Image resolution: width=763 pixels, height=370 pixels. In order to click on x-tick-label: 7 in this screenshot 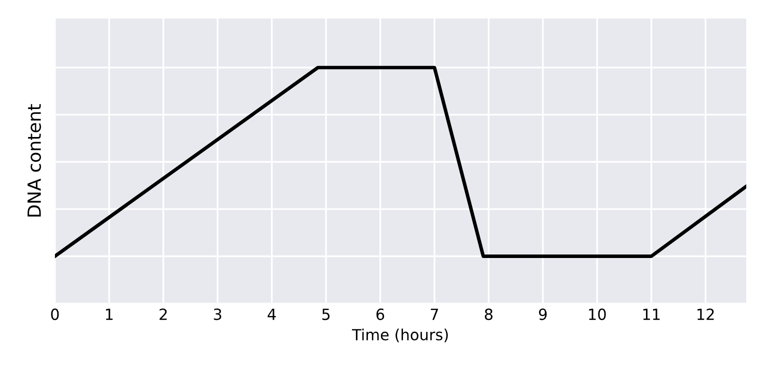, I will do `click(434, 314)`.